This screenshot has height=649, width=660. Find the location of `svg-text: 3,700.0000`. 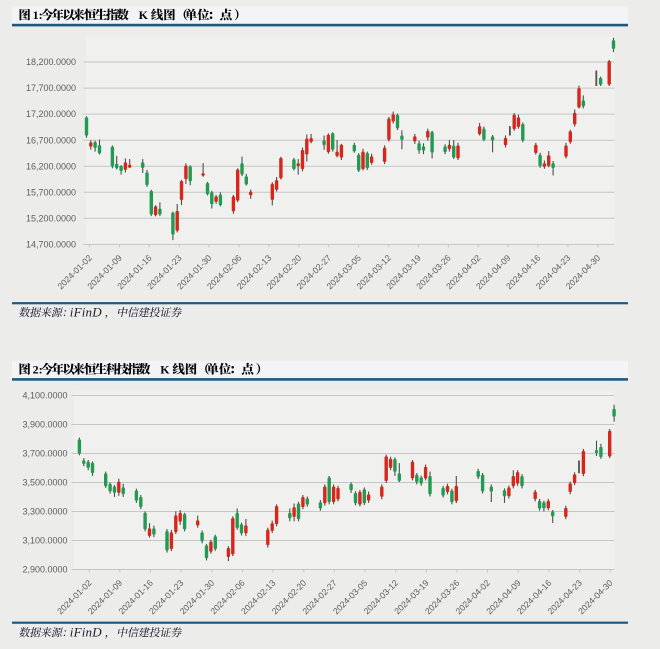

svg-text: 3,700.0000 is located at coordinates (44, 454).